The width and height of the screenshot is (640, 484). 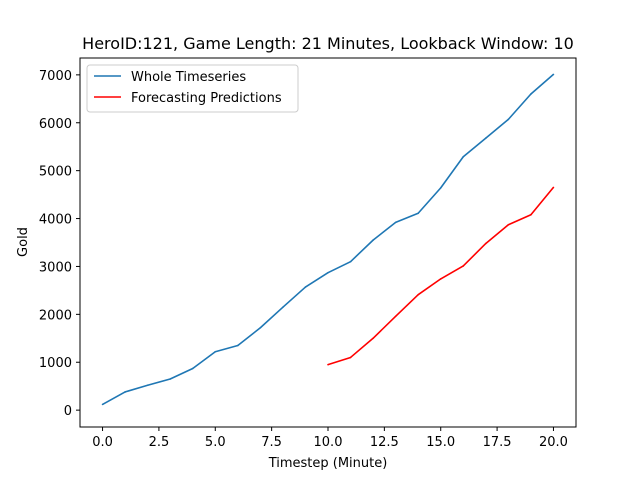 I want to click on legend: Whole Timeseries Forecasting Predictions, so click(x=192, y=88).